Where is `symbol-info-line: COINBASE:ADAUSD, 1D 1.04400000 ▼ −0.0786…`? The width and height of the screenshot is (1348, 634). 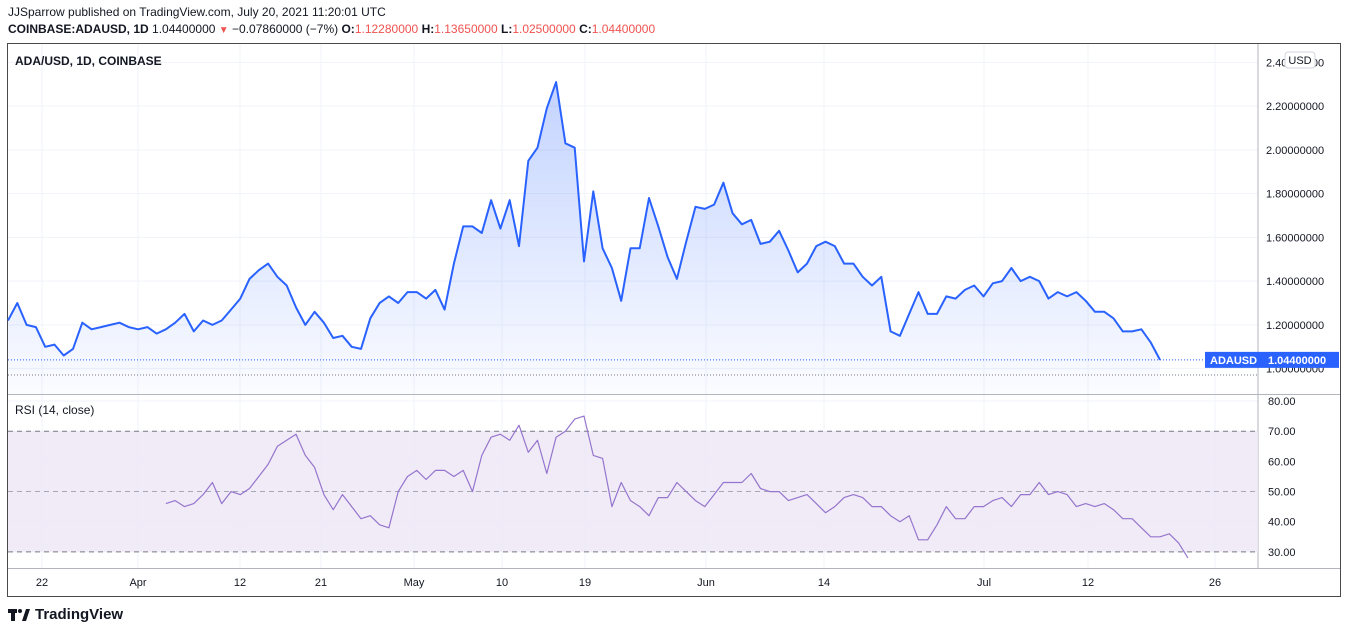
symbol-info-line: COINBASE:ADAUSD, 1D 1.04400000 ▼ −0.0786… is located at coordinates (331, 29).